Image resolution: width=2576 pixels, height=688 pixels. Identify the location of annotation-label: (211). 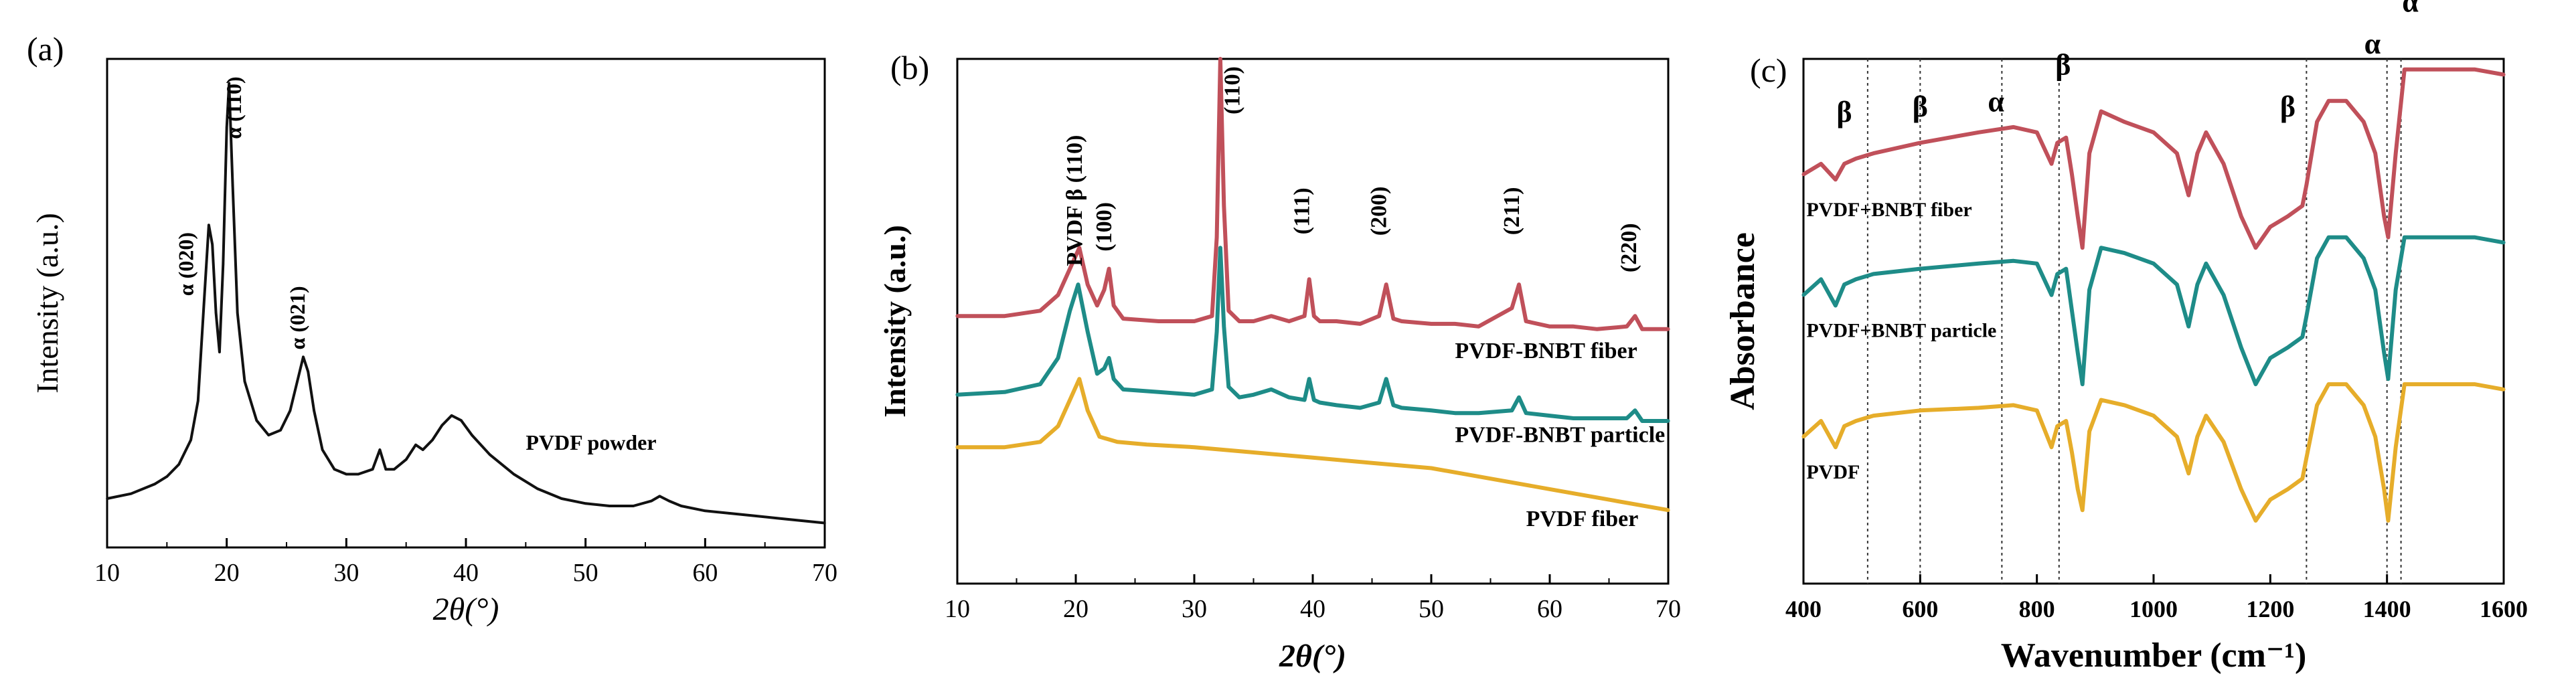
(1512, 211).